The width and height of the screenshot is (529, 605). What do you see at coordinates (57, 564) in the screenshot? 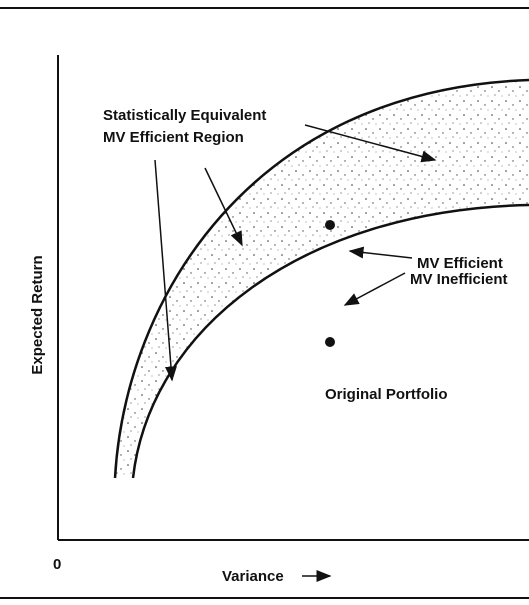
I see `origin-label: 0` at bounding box center [57, 564].